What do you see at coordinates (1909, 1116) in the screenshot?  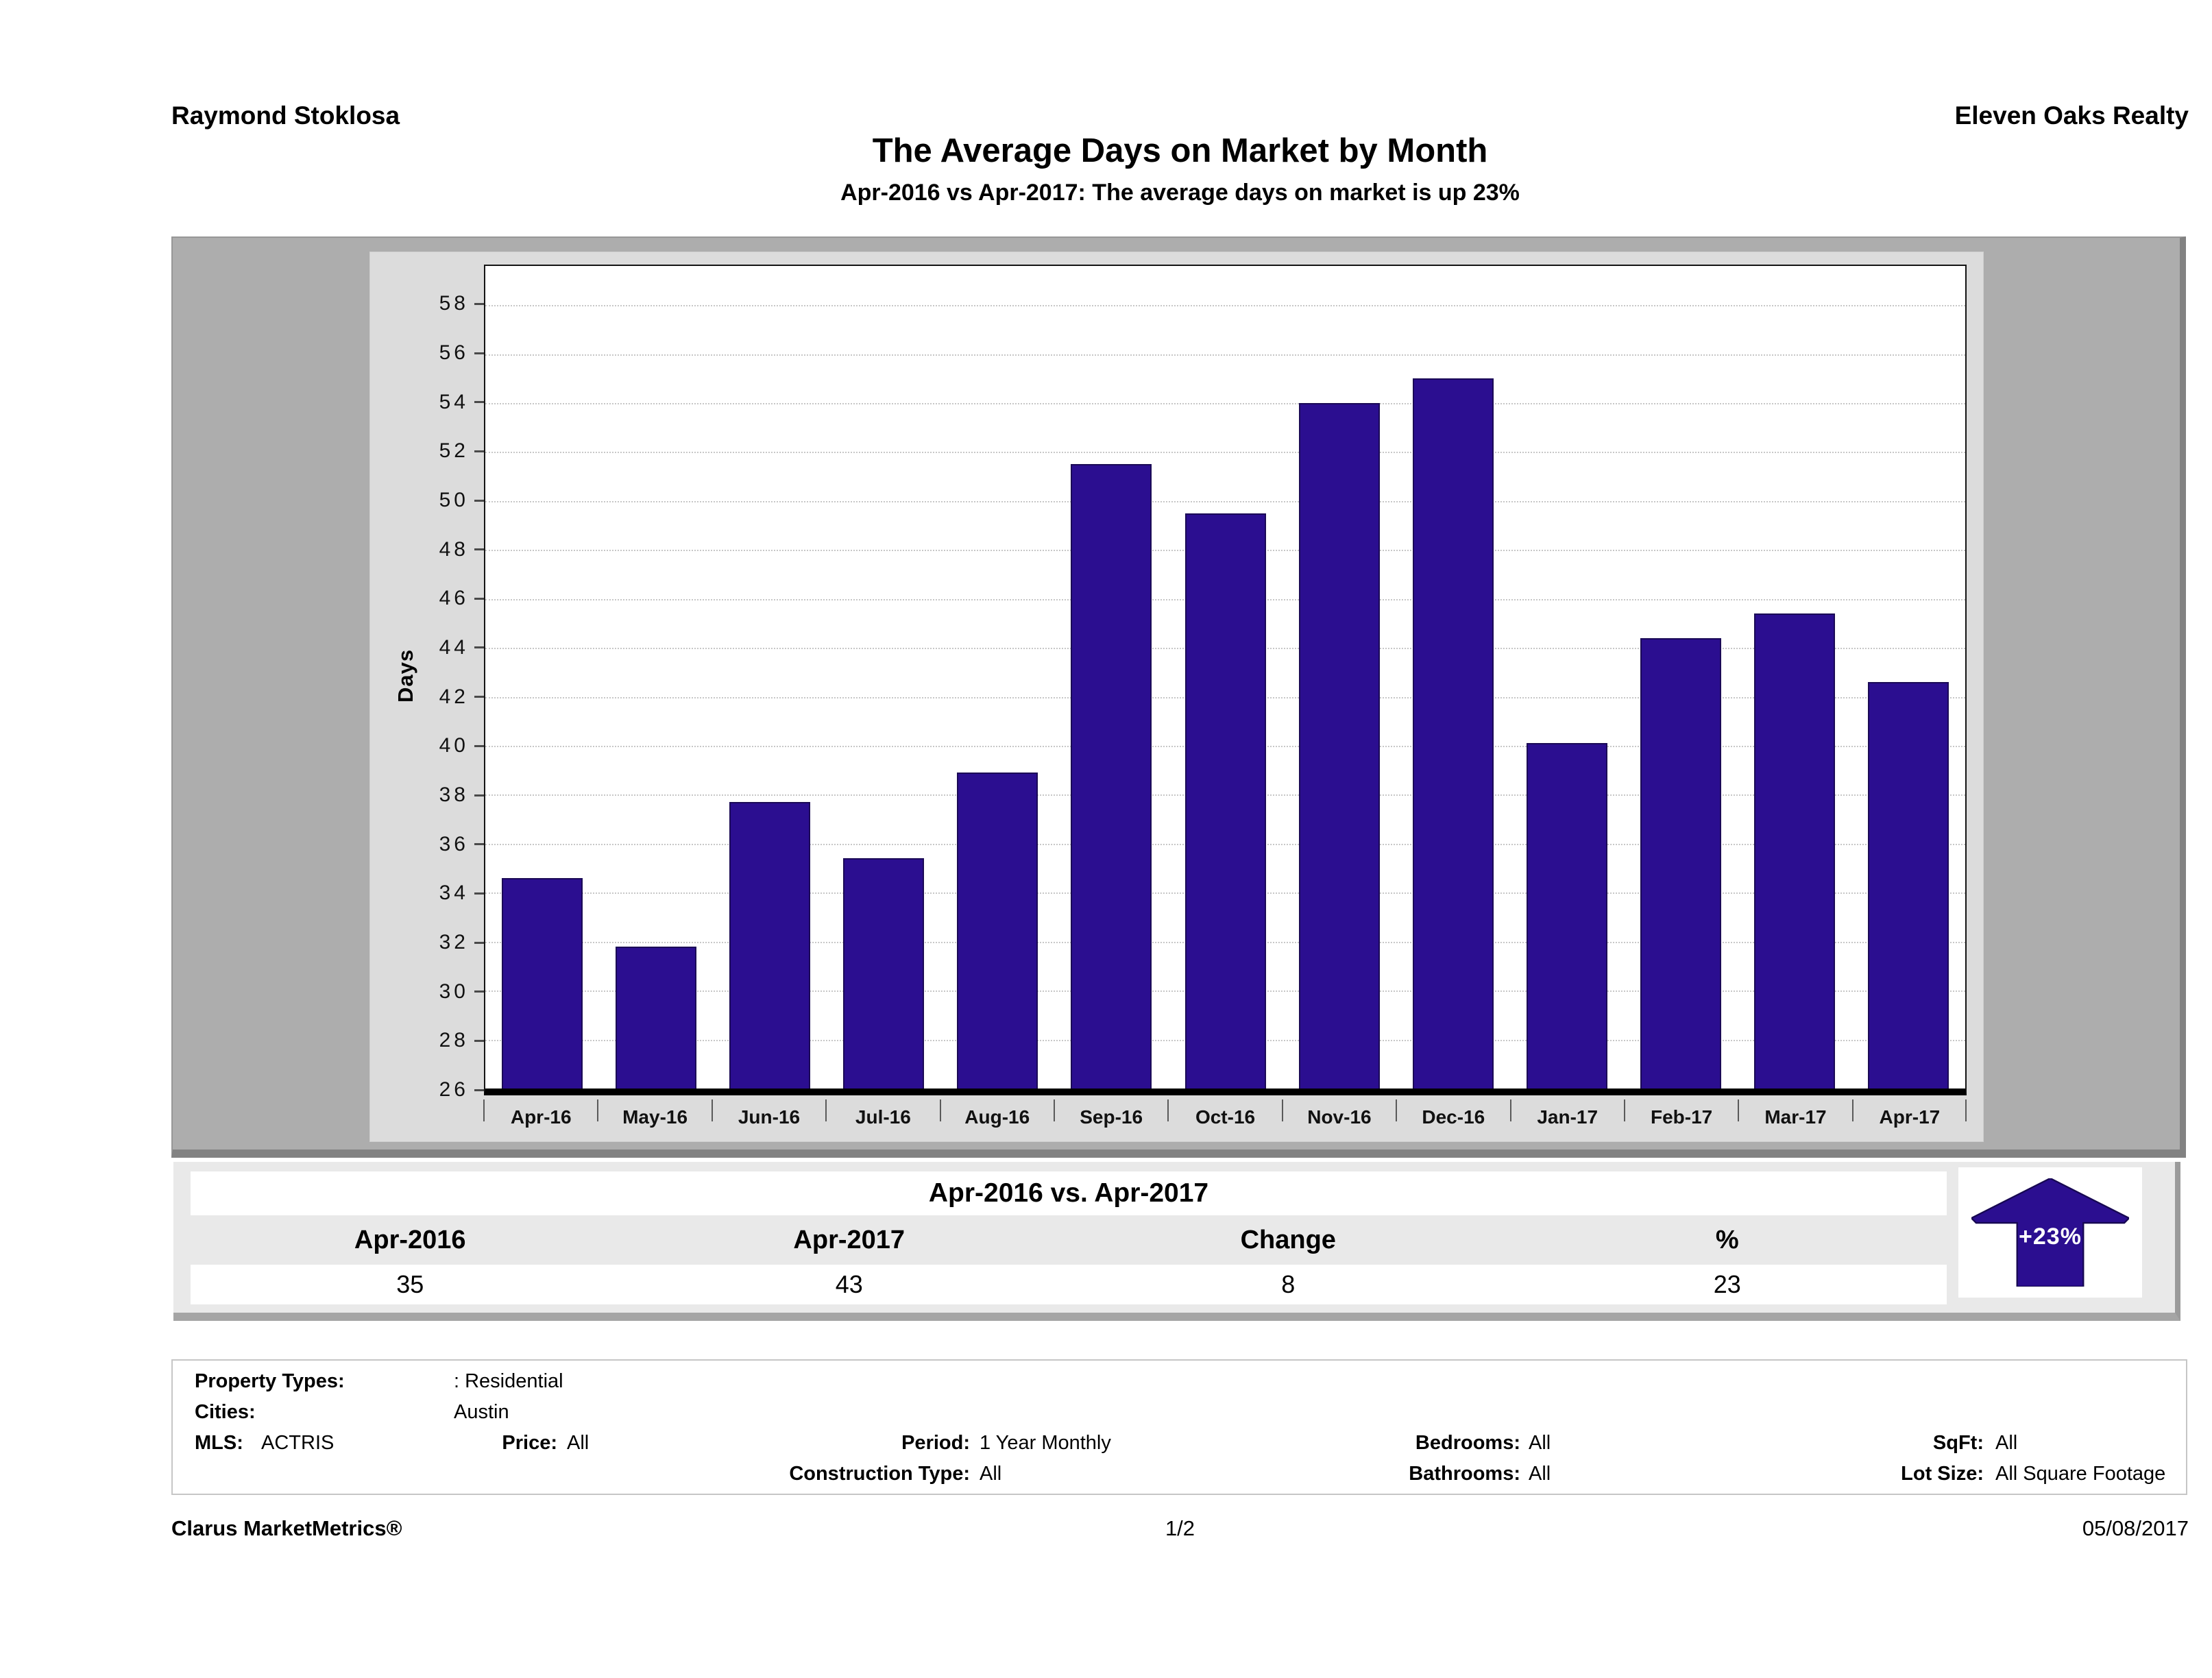 I see `x-label-Apr-17: Apr-17` at bounding box center [1909, 1116].